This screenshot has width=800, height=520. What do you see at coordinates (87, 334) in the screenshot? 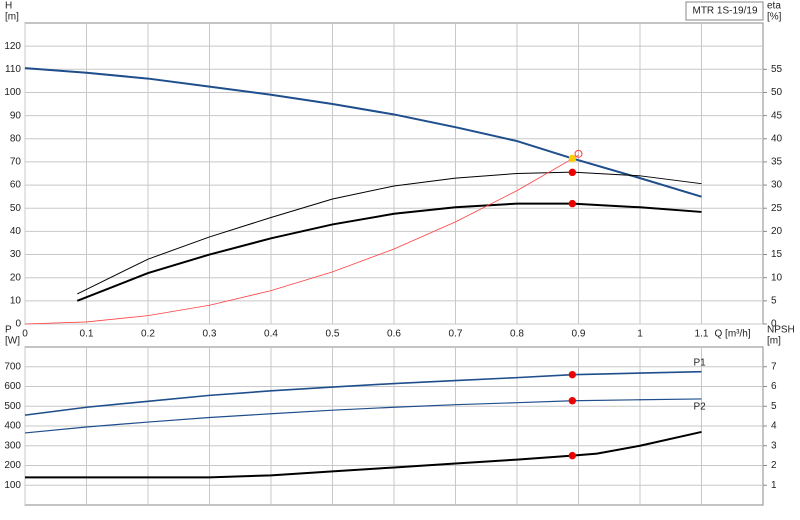
I see `x-tick-label: 0.1` at bounding box center [87, 334].